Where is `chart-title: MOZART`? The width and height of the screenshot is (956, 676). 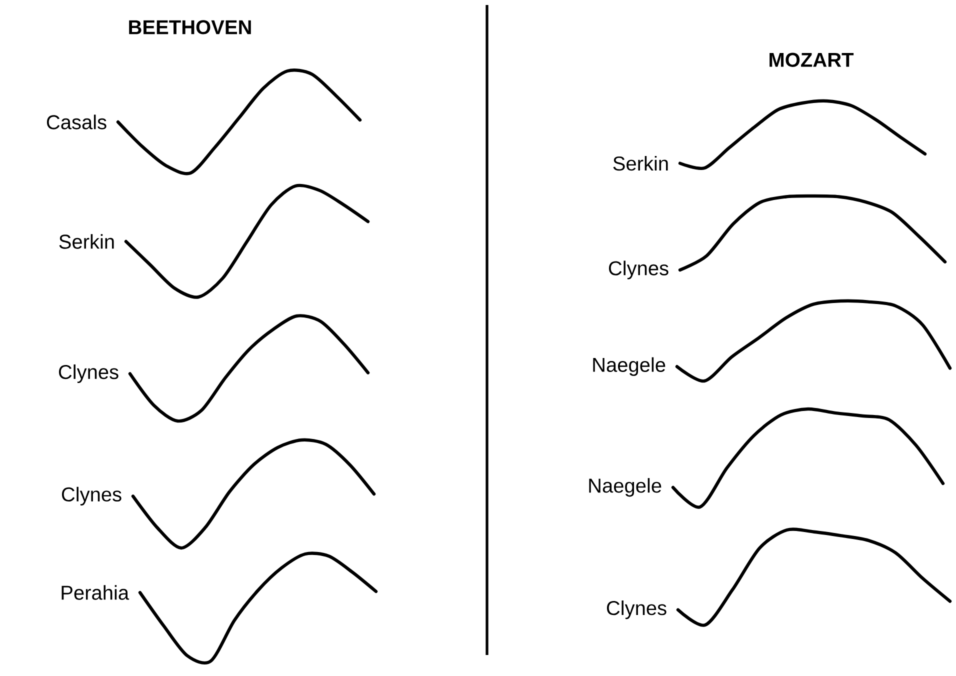
chart-title: MOZART is located at coordinates (812, 59).